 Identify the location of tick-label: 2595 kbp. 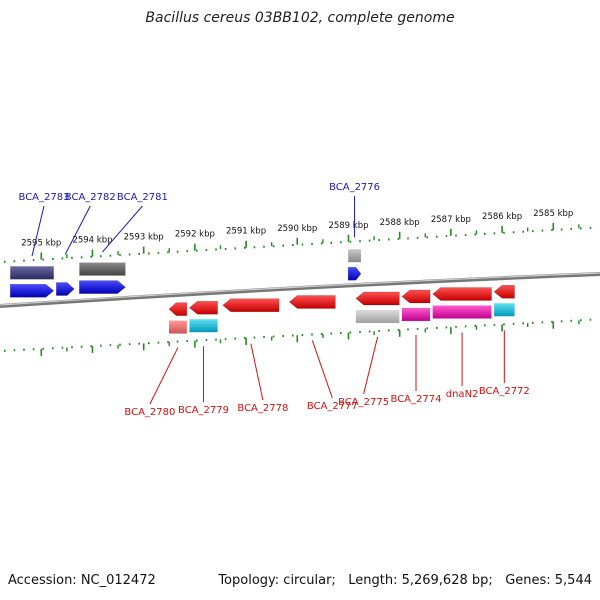
(41, 244).